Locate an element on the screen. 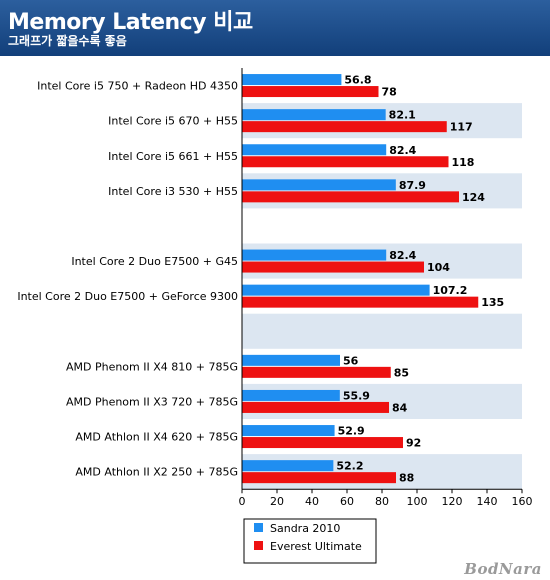 Image resolution: width=550 pixels, height=580 pixels. legend-box is located at coordinates (310, 541).